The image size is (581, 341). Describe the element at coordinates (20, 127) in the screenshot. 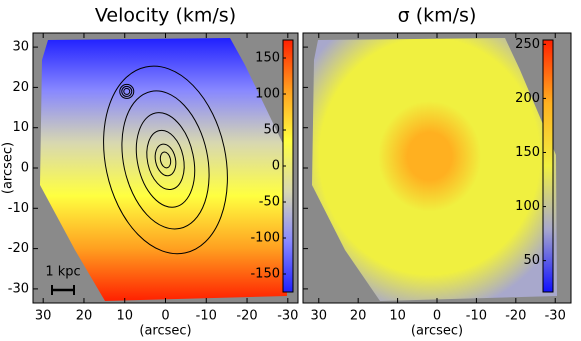

I see `y-tick-label: 10` at that location.